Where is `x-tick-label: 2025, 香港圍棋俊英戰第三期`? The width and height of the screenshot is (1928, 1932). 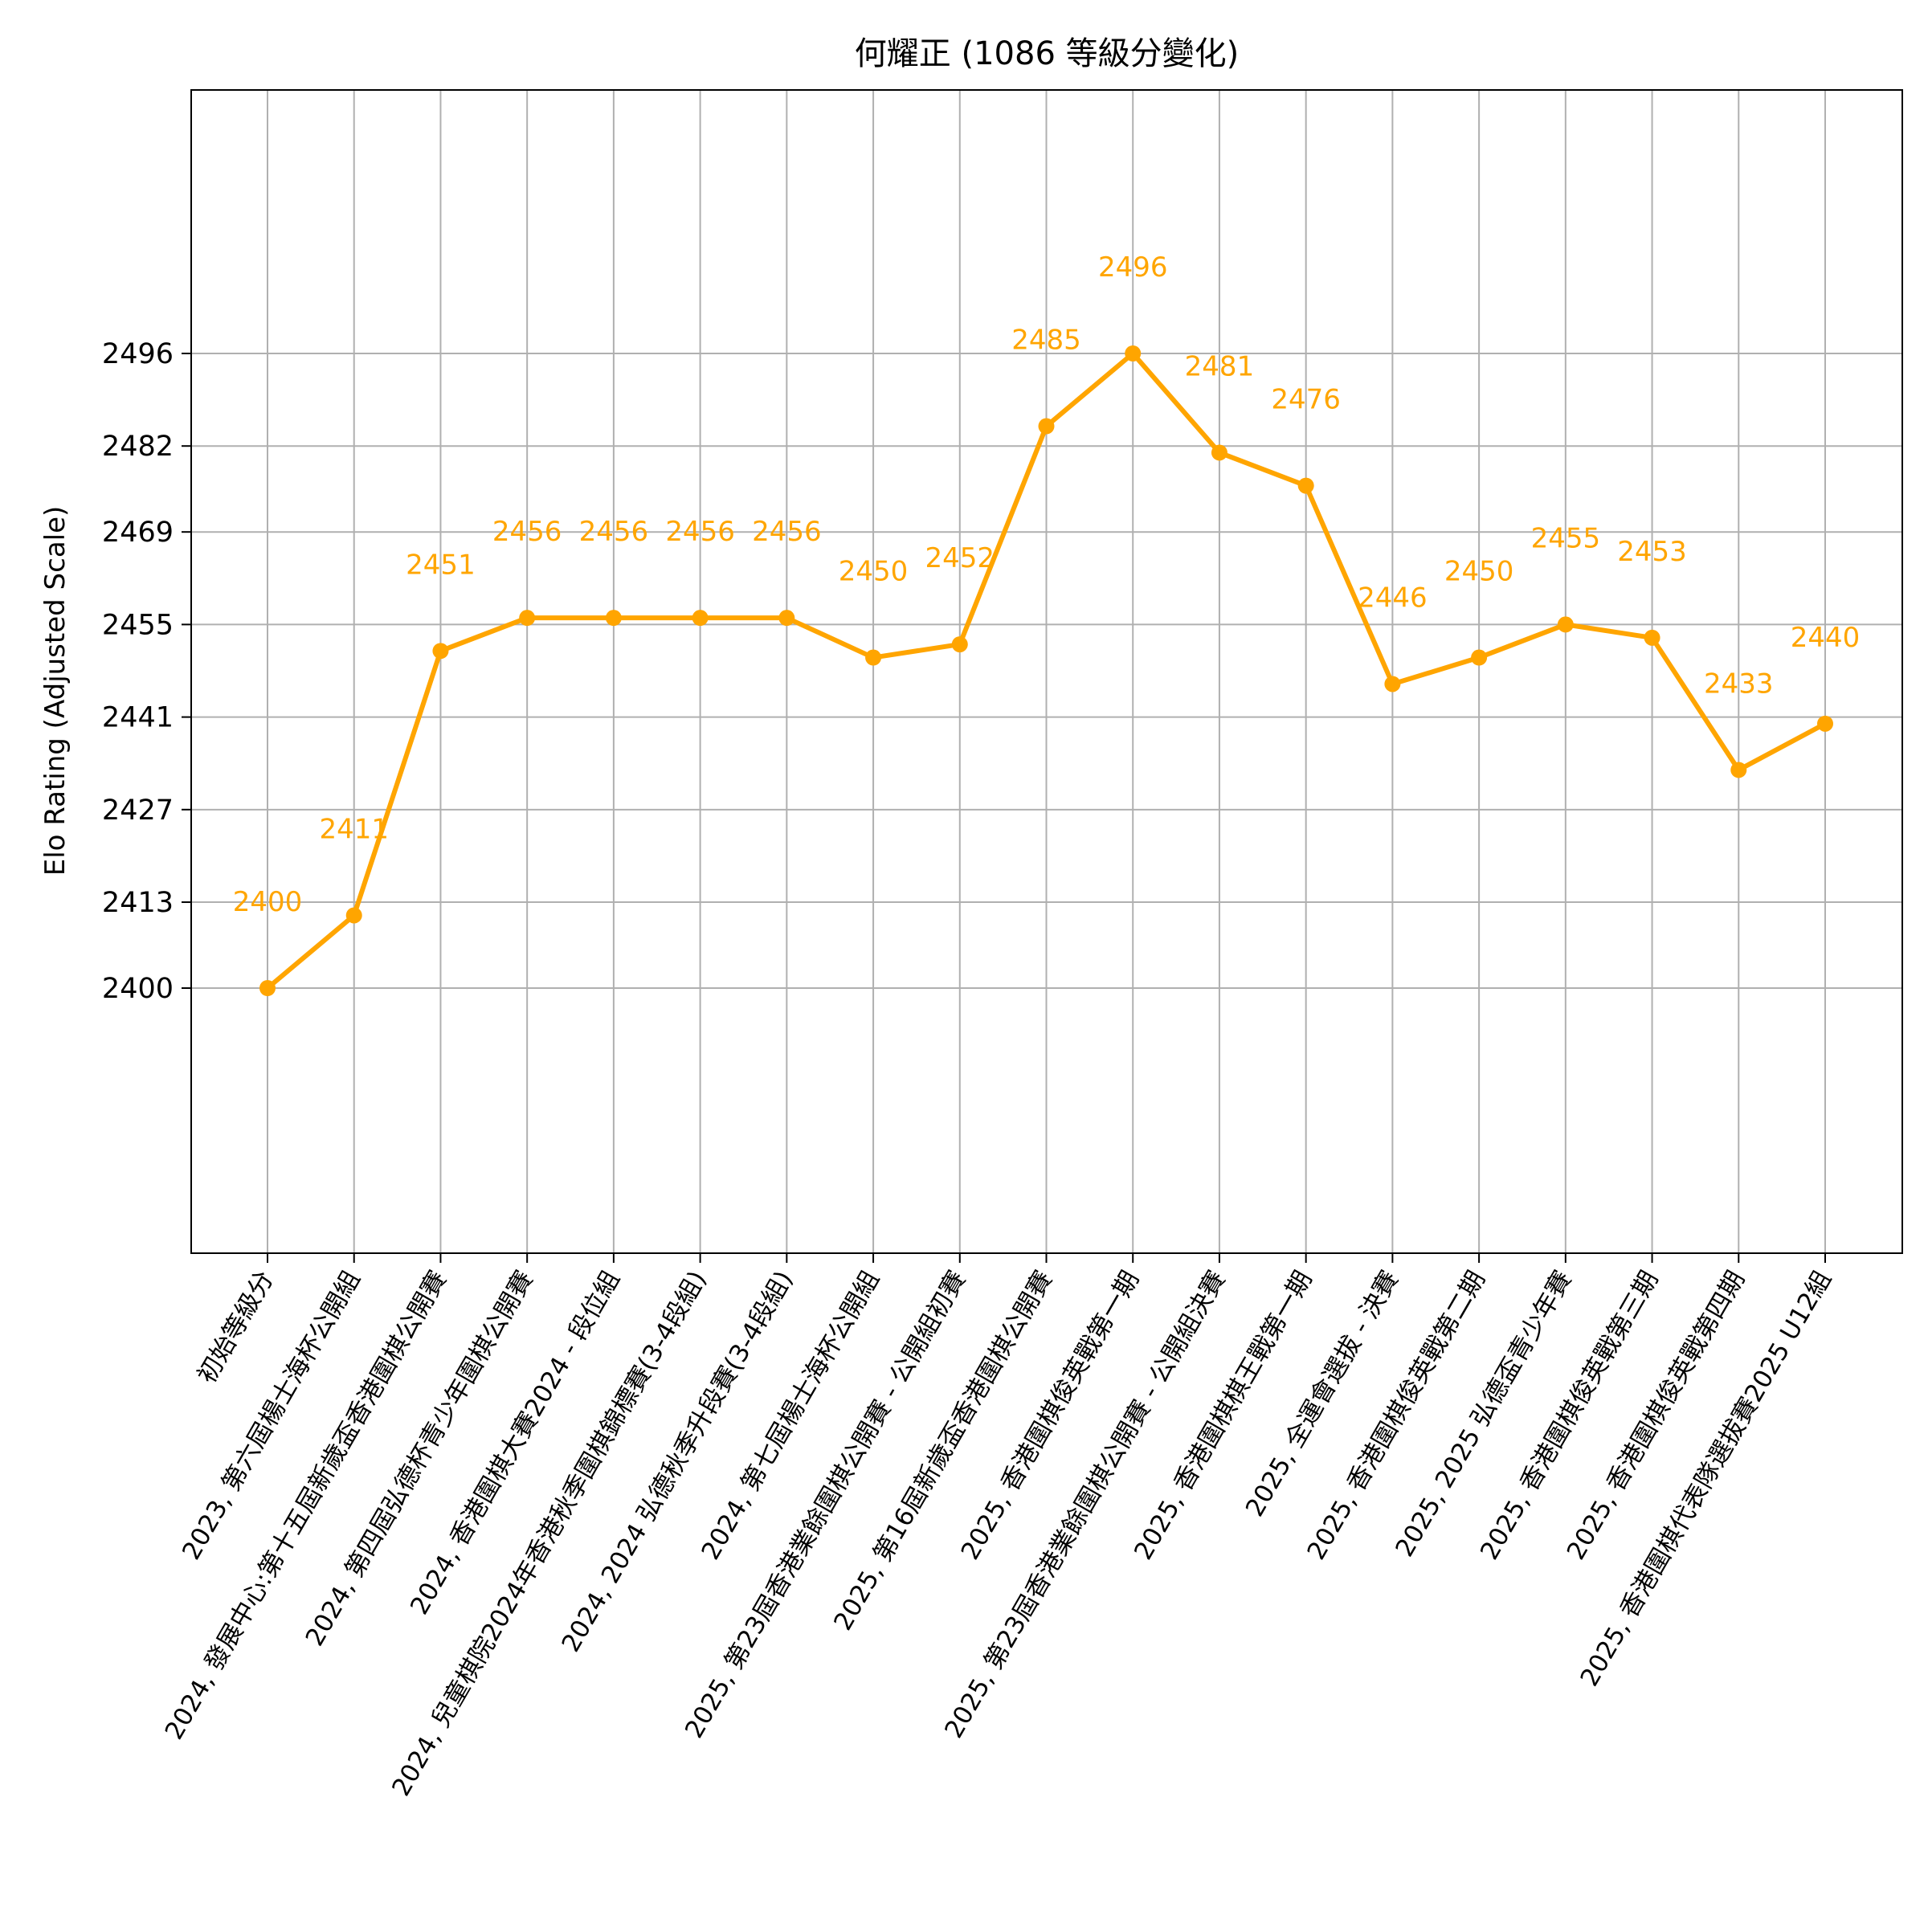 x-tick-label: 2025, 香港圍棋俊英戰第三期 is located at coordinates (1569, 1415).